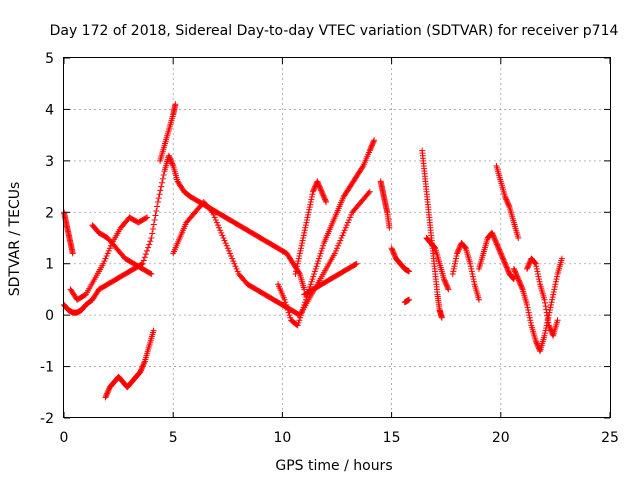 This screenshot has width=640, height=480. Describe the element at coordinates (330, 279) in the screenshot. I see `series-track-j` at that location.